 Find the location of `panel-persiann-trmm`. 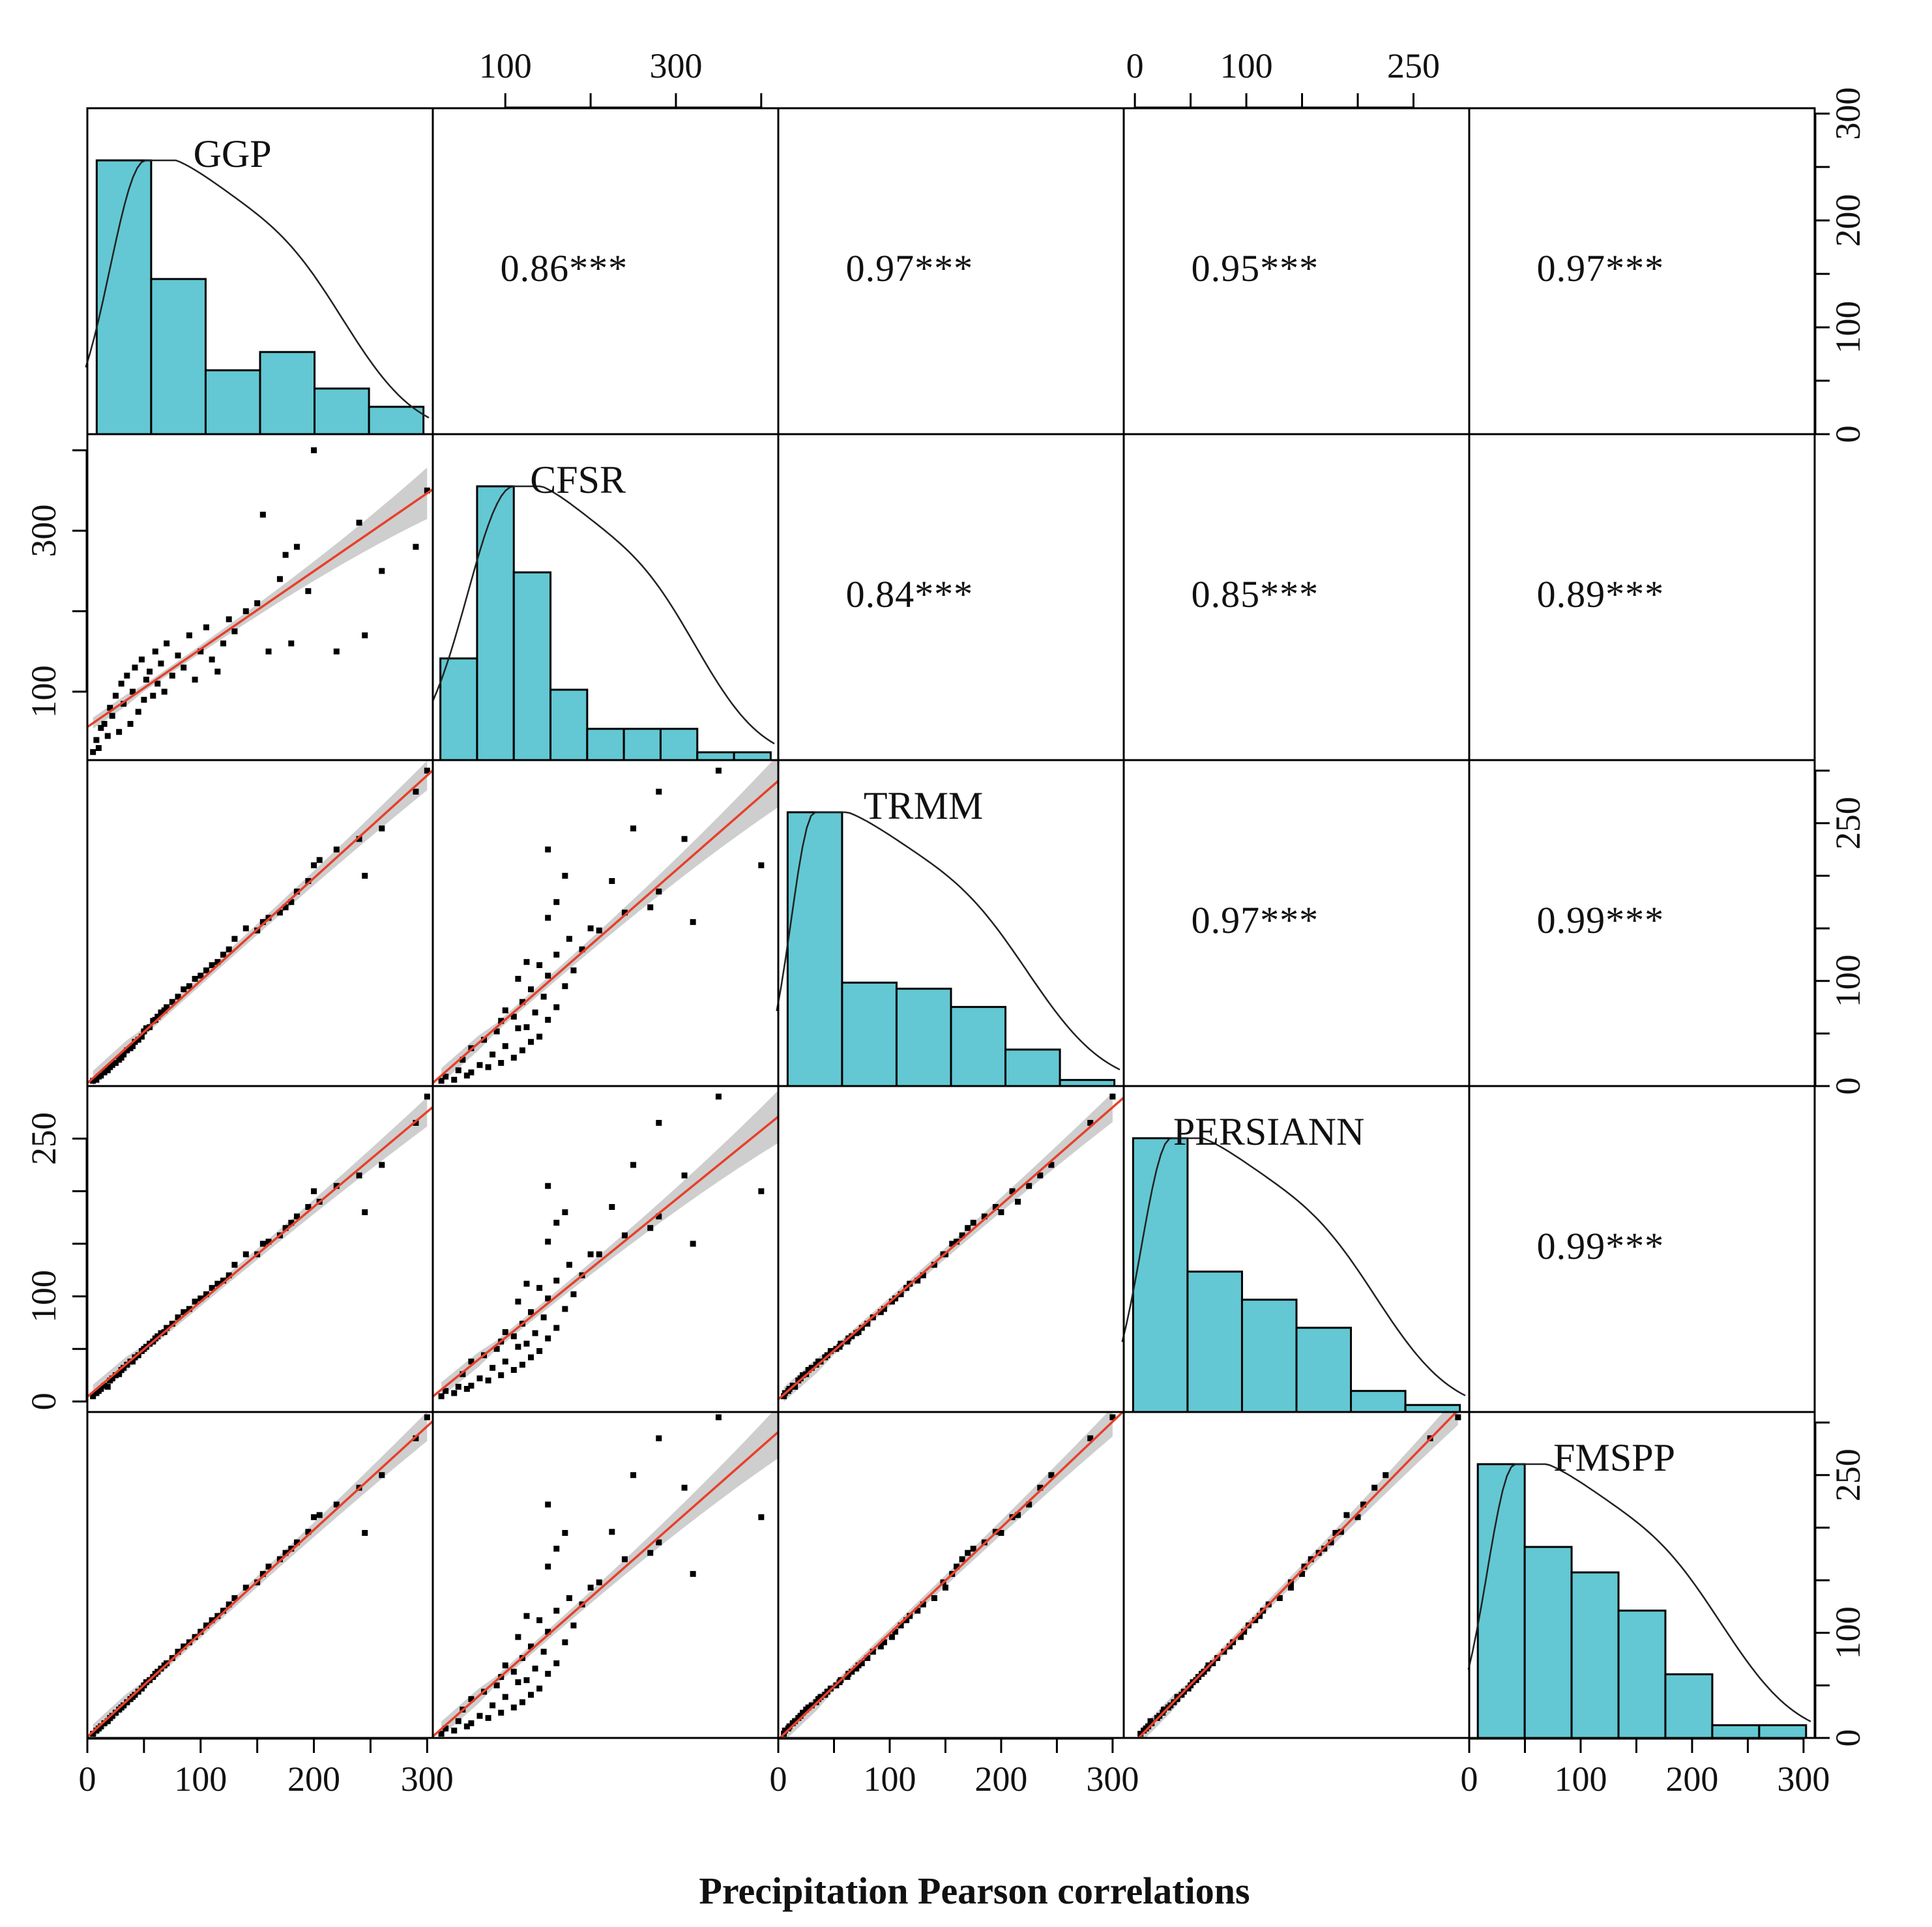

panel-persiann-trmm is located at coordinates (951, 1249).